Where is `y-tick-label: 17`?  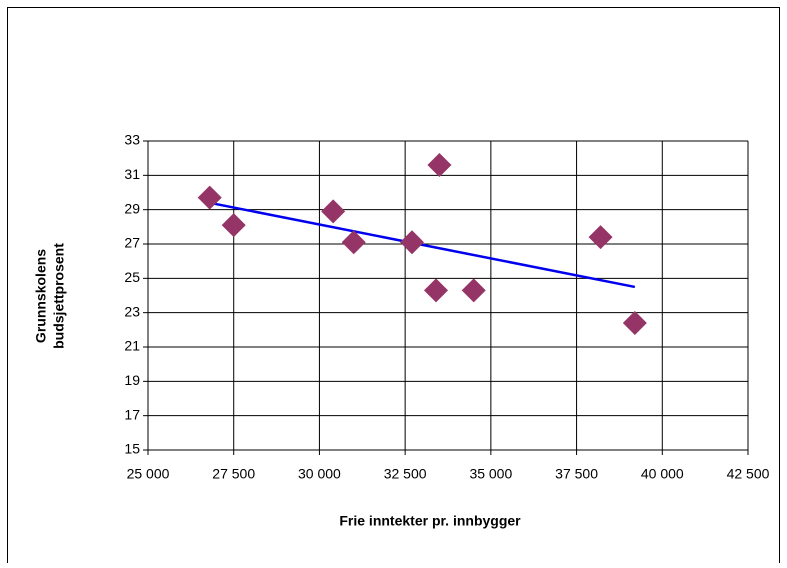 y-tick-label: 17 is located at coordinates (132, 414).